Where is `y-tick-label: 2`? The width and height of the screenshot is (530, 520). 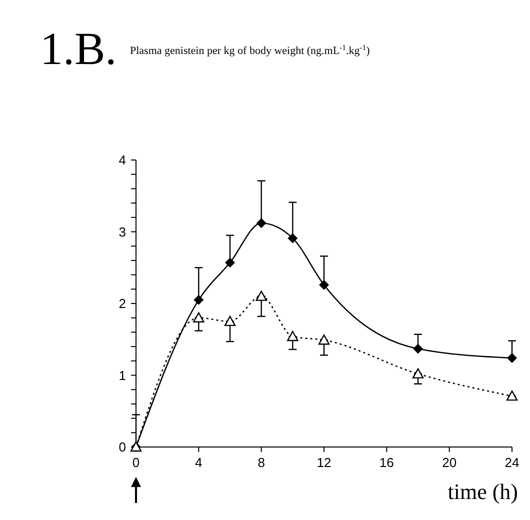 y-tick-label: 2 is located at coordinates (122, 304).